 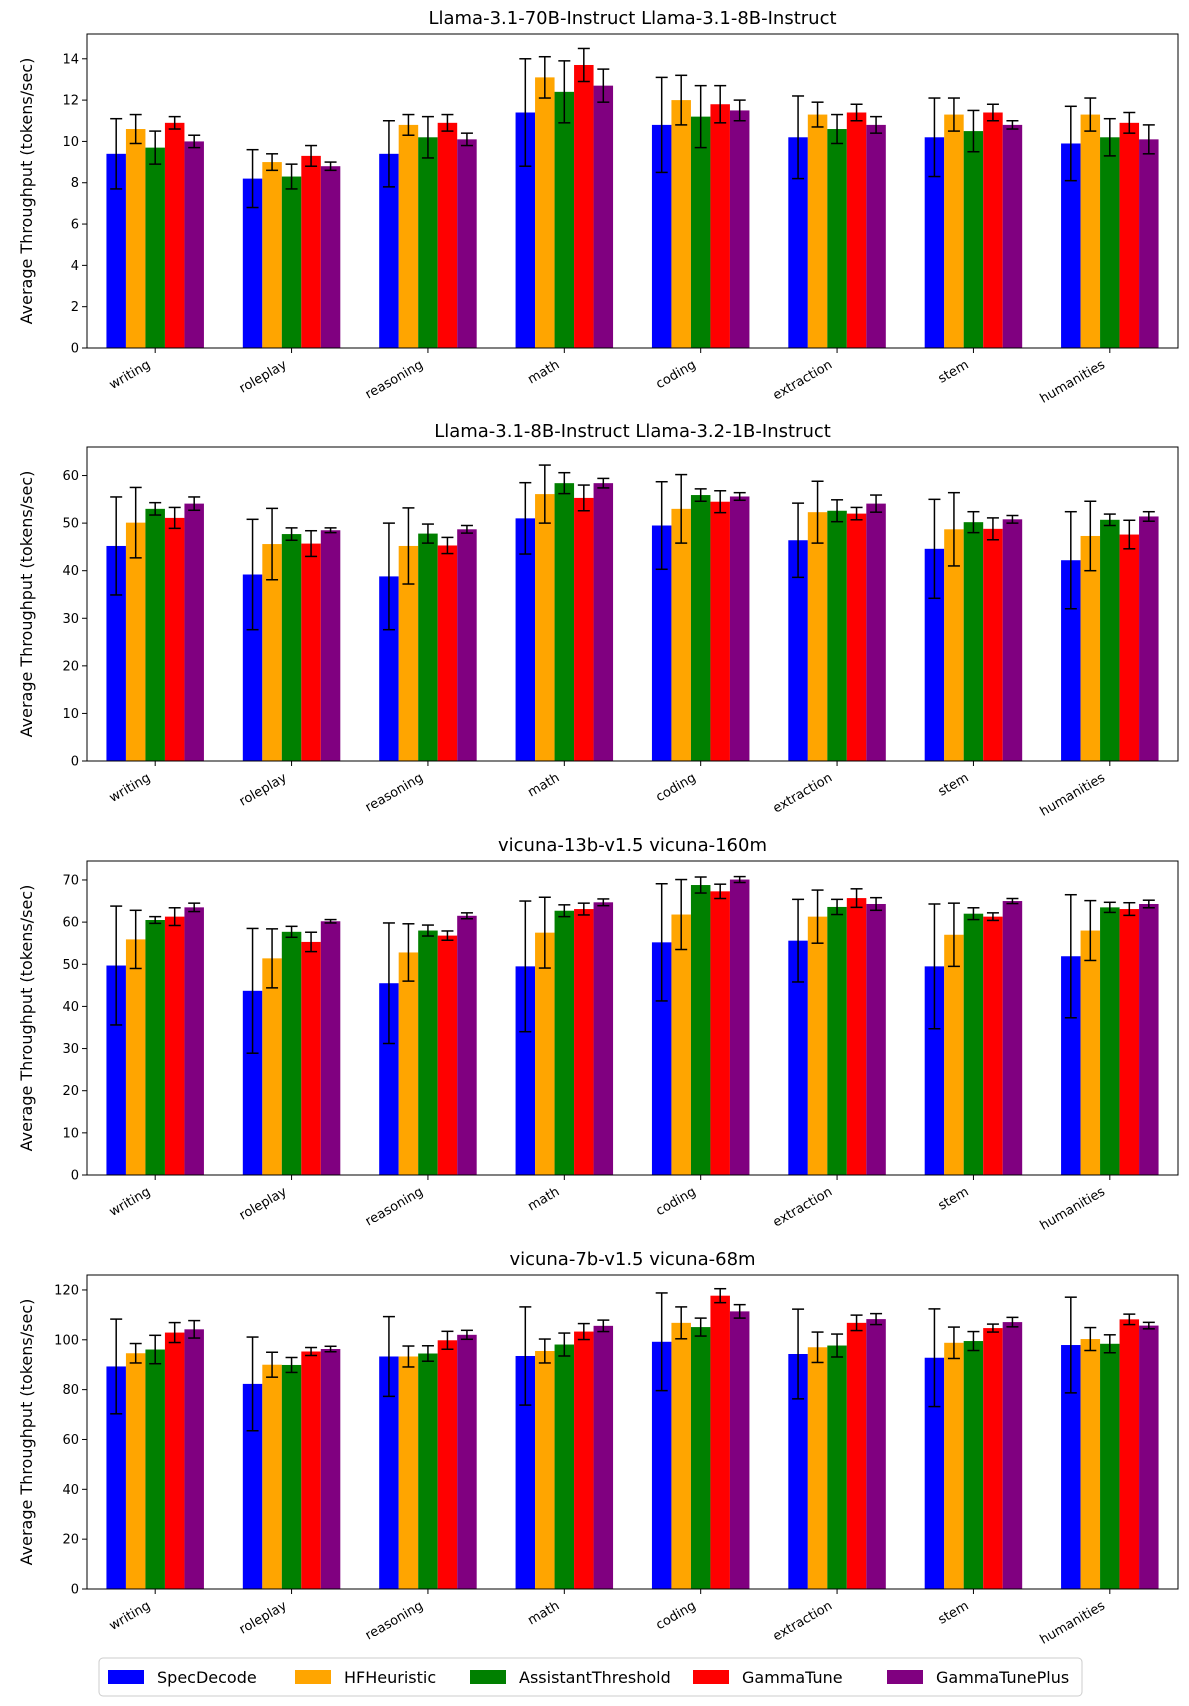 What do you see at coordinates (856, 1036) in the screenshot?
I see `bar-GammaTune-extraction` at bounding box center [856, 1036].